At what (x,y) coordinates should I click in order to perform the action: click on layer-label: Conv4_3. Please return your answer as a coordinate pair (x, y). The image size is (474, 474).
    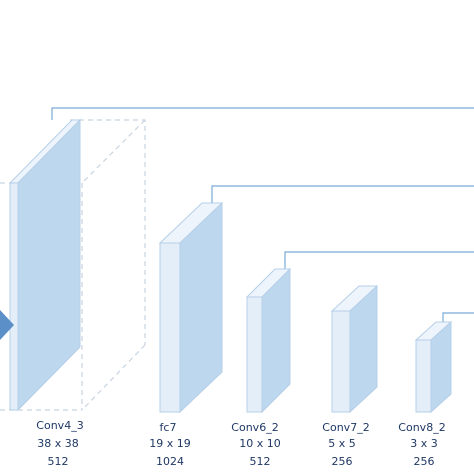
    Looking at the image, I should click on (59, 425).